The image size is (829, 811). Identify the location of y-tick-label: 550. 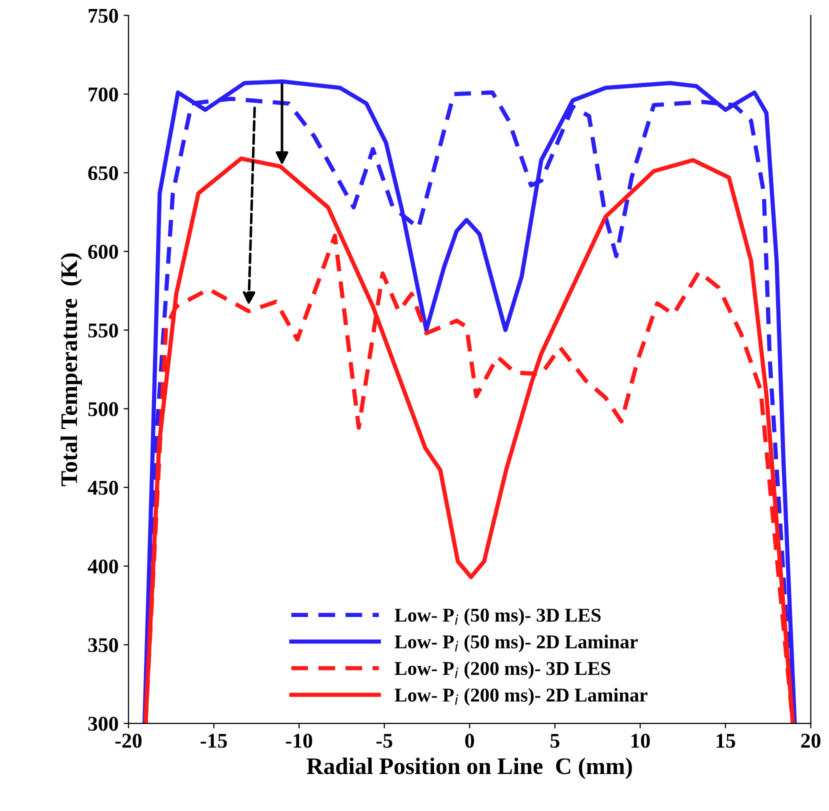
(103, 330).